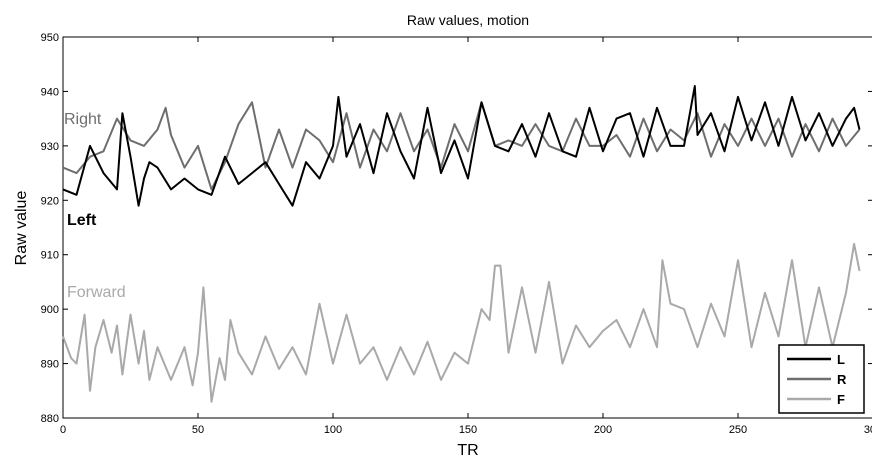 The image size is (872, 457). I want to click on y-tick-label: 930, so click(50, 147).